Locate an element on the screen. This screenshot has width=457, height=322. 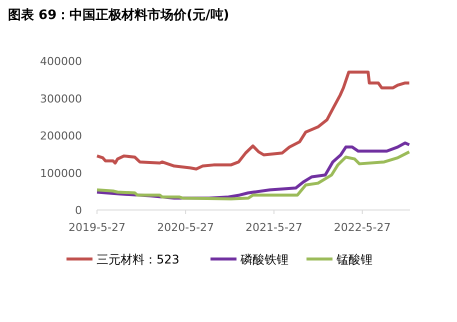
x-tick-label: 2020-5-27 is located at coordinates (185, 227).